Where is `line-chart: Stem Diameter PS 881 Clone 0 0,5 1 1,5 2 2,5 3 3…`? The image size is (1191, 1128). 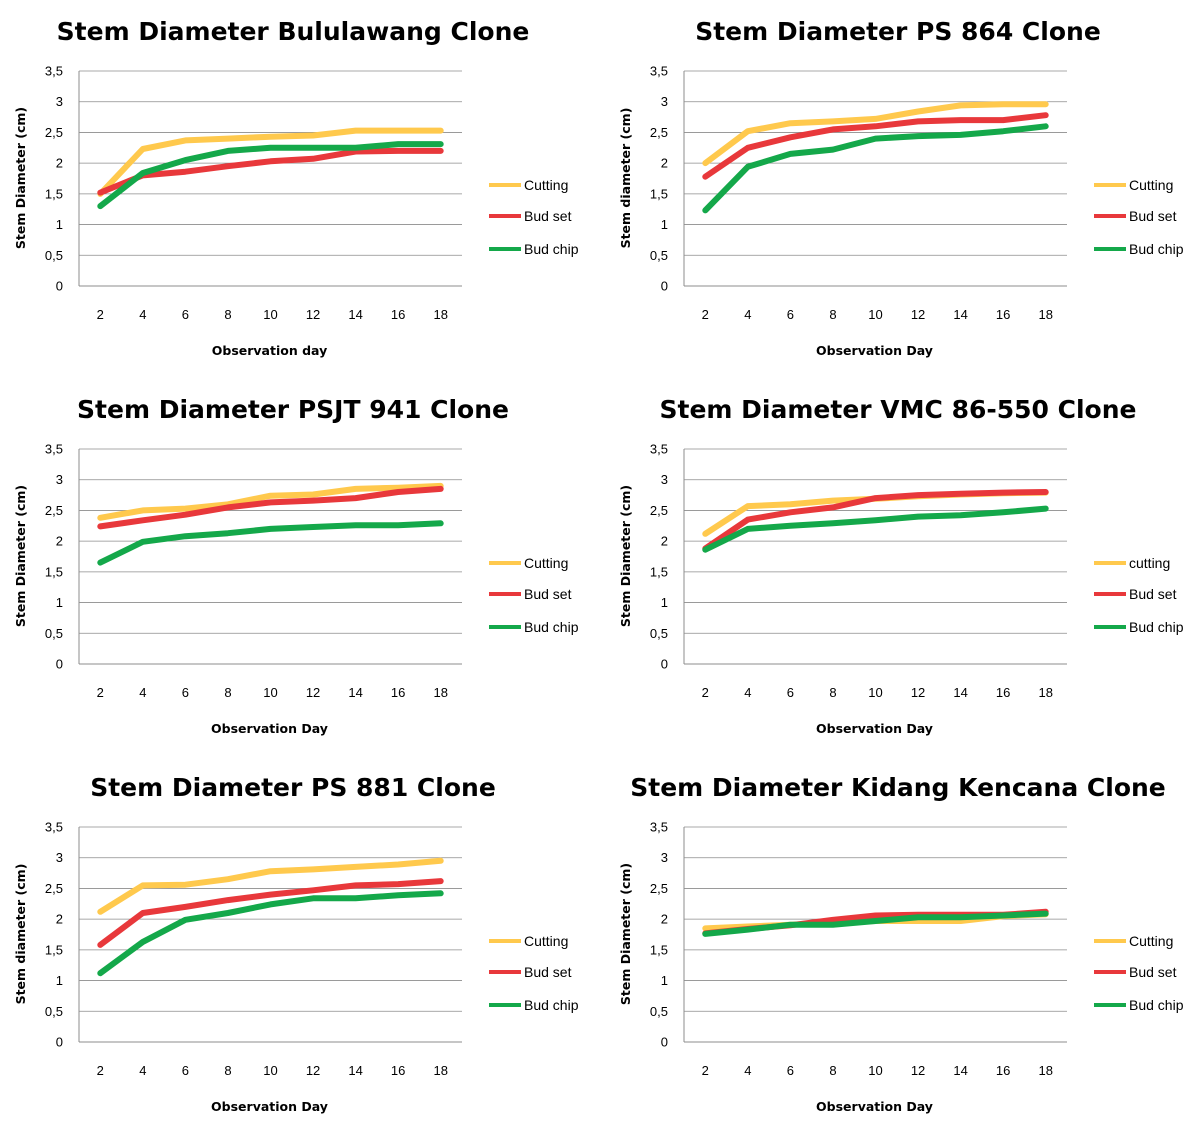
line-chart: Stem Diameter PS 881 Clone 0 0,5 1 1,5 2 2,5 3 3… is located at coordinates (296, 943).